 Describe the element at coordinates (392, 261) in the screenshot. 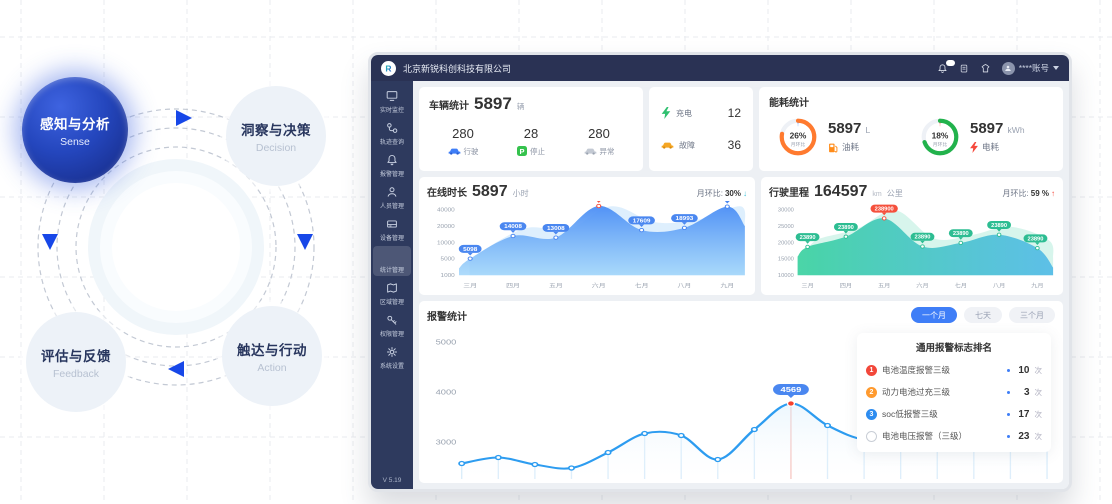

I see `sidebar-item-statistics-management: 统计管理` at that location.